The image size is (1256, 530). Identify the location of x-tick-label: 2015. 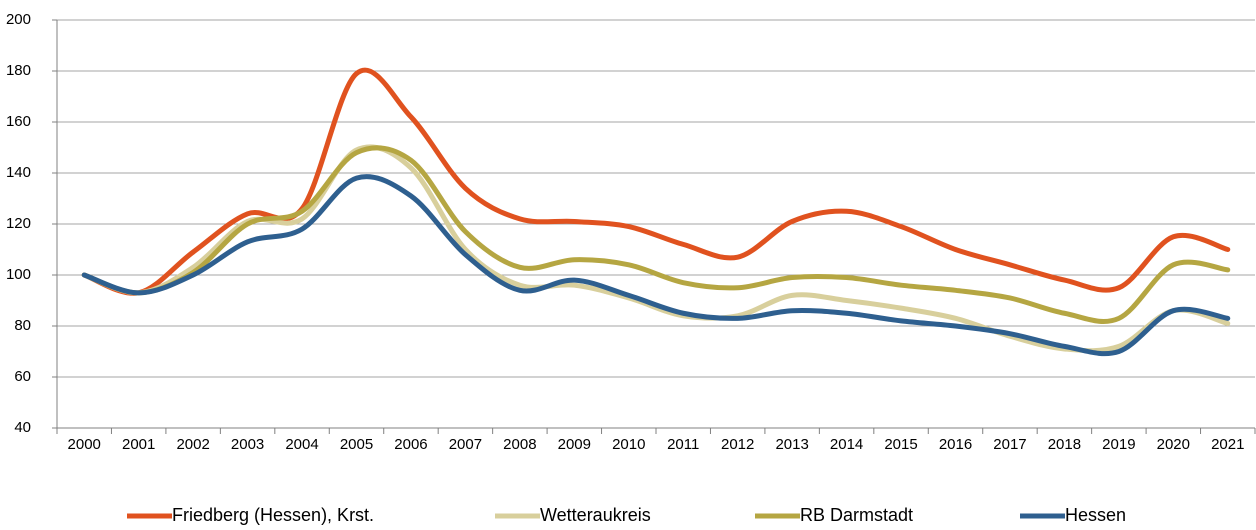
(900, 444).